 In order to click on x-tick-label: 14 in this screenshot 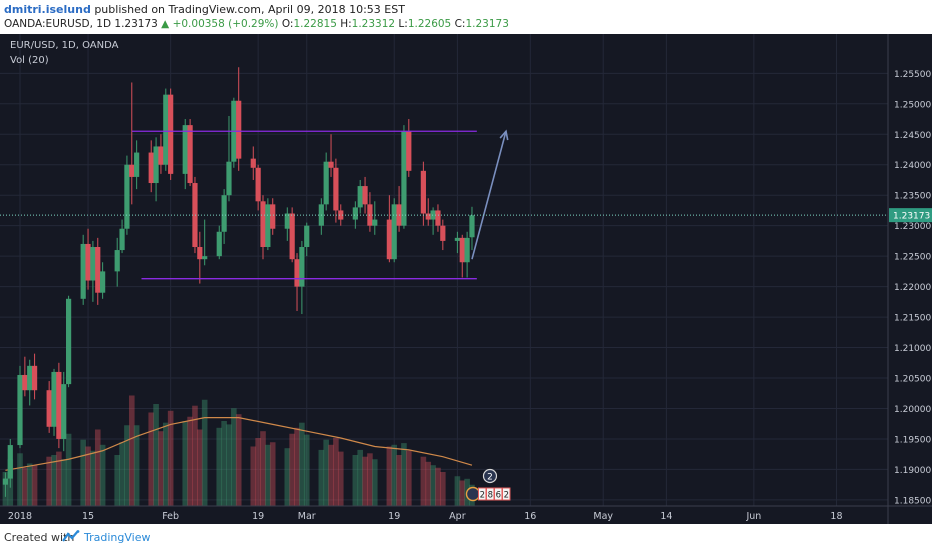, I will do `click(666, 516)`.